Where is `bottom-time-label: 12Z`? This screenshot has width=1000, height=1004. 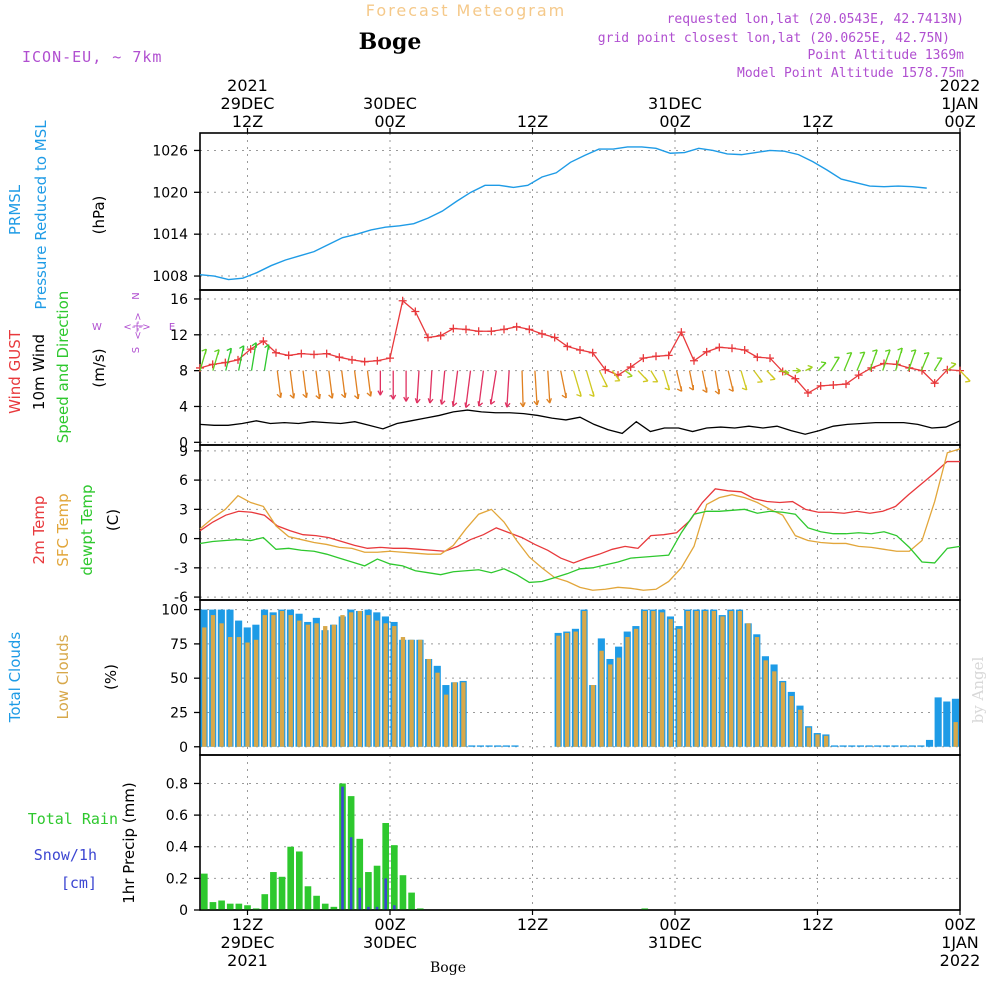
bottom-time-label: 12Z is located at coordinates (532, 924).